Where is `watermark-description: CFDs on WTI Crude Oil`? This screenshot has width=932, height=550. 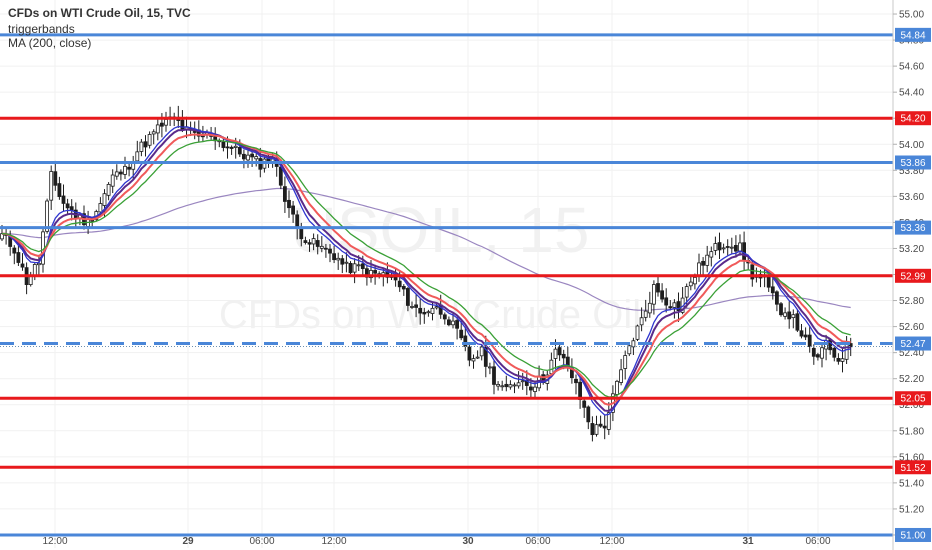 watermark-description: CFDs on WTI Crude Oil is located at coordinates (430, 315).